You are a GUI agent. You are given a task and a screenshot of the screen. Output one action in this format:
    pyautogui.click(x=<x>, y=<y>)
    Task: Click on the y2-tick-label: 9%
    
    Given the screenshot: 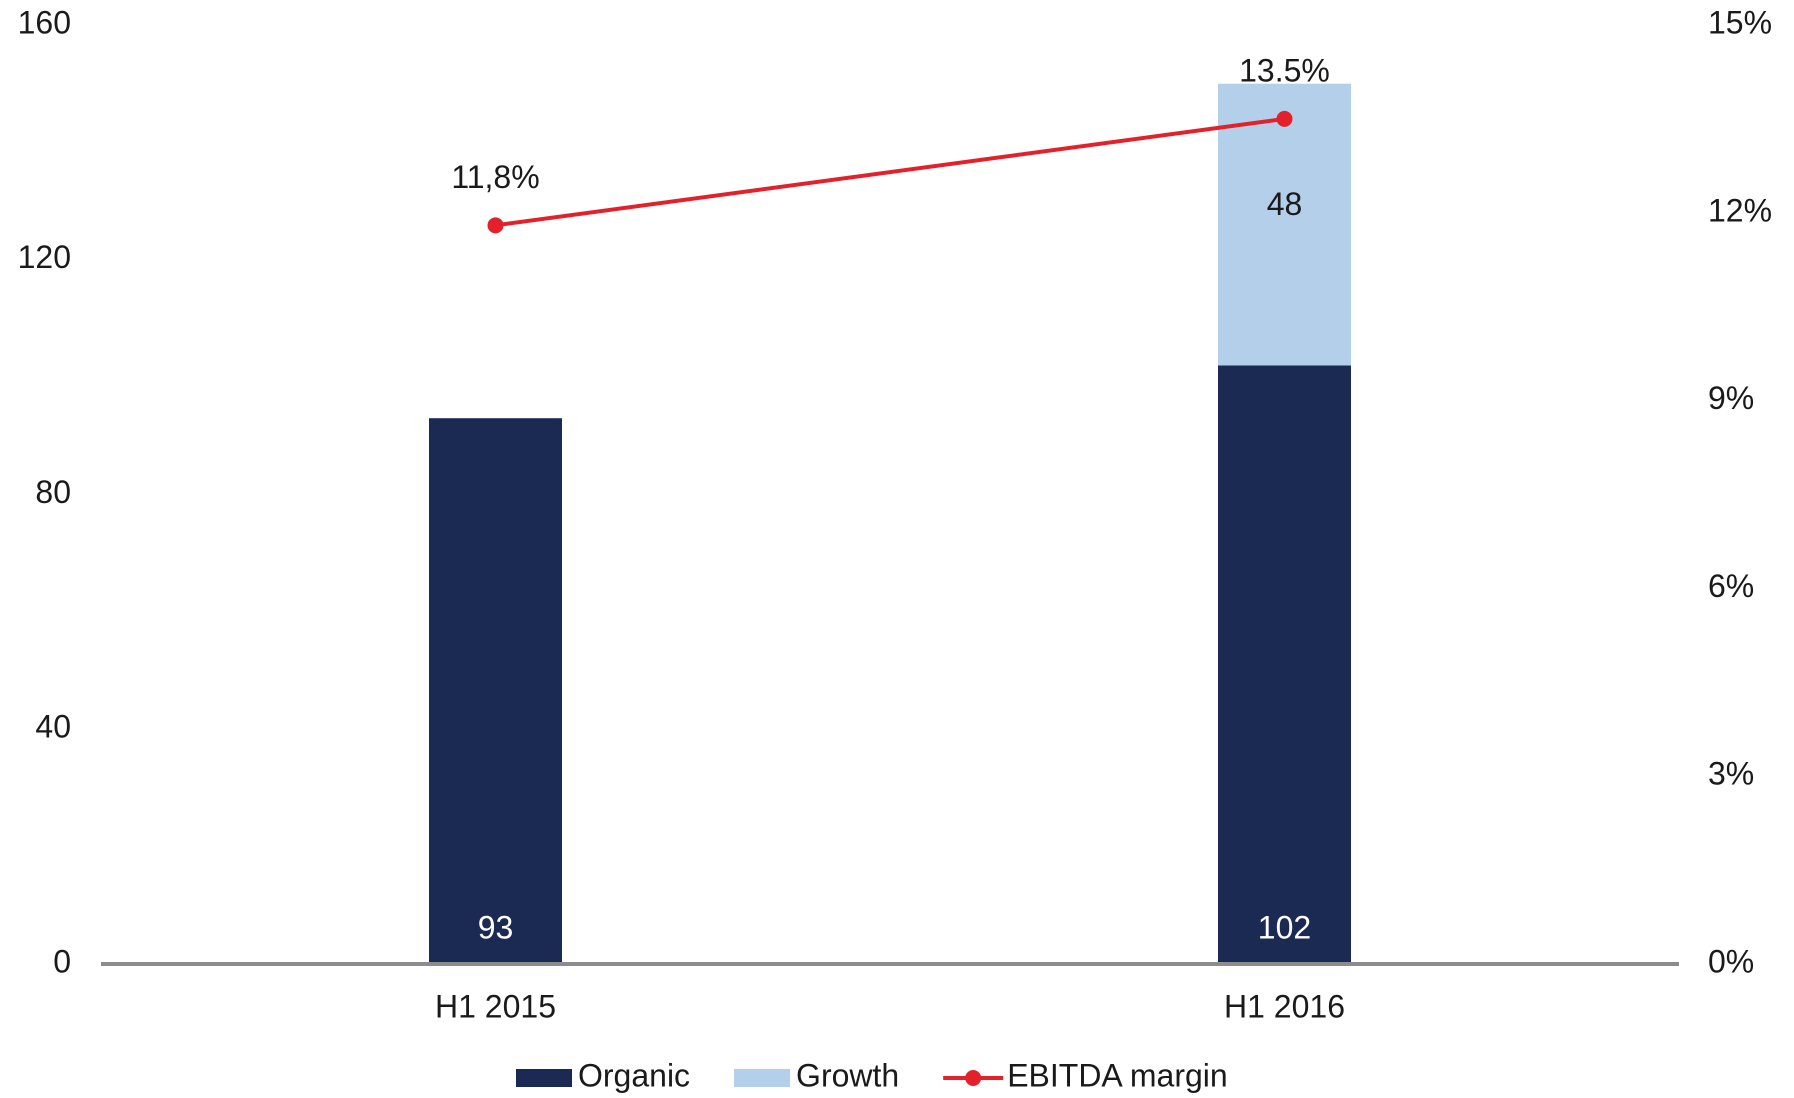 What is the action you would take?
    pyautogui.click(x=1731, y=398)
    